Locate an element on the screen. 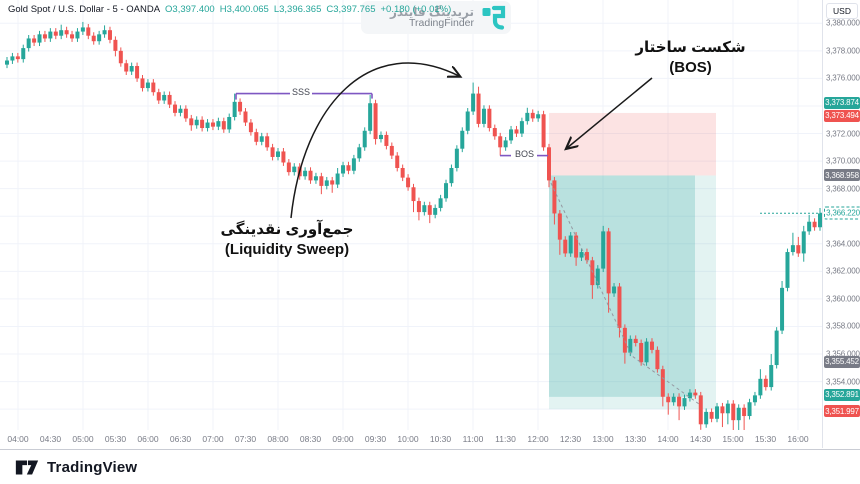 The image size is (860, 484). time-axis-label: 09:00 is located at coordinates (343, 439).